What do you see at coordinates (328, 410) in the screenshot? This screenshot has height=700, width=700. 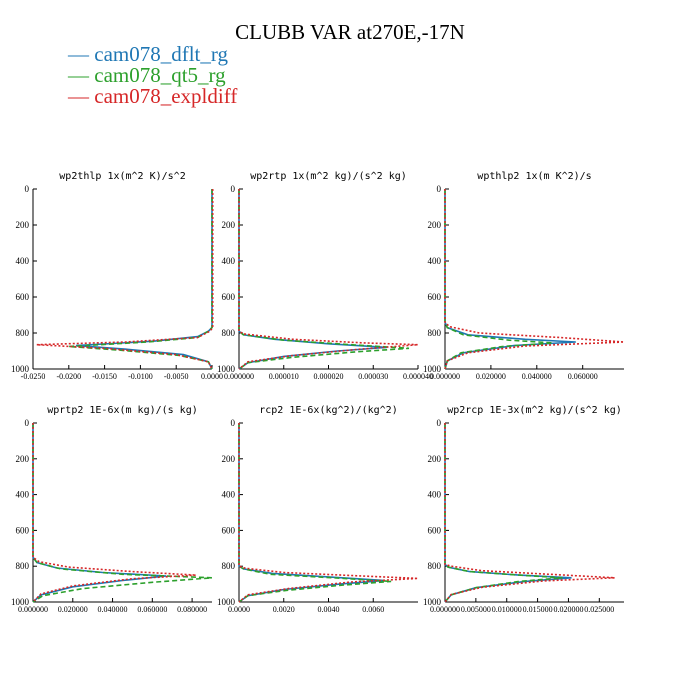 I see `panel-title: rcp2 1E-6x(kg^2)/(kg^2)` at bounding box center [328, 410].